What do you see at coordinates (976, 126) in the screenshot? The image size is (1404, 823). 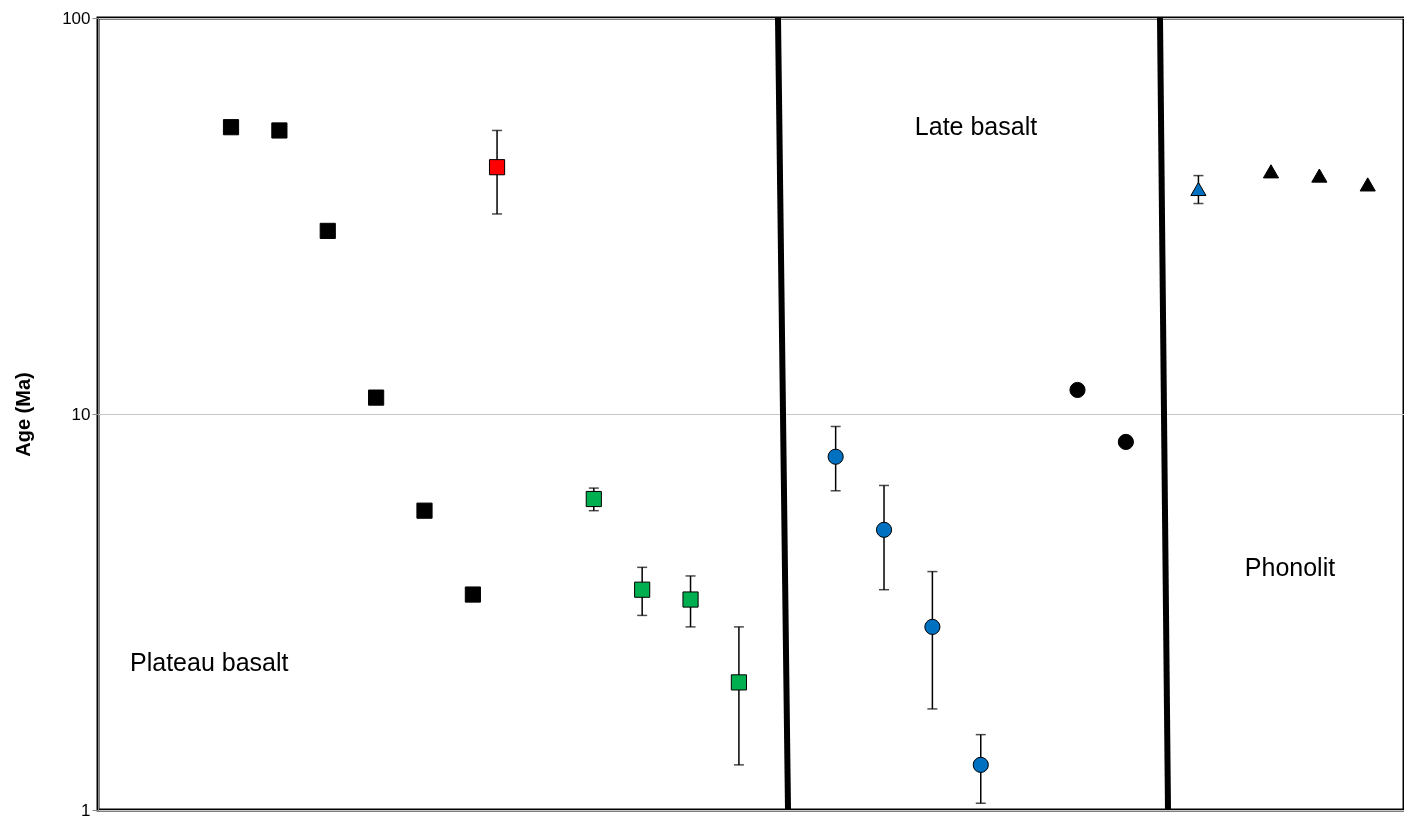 I see `annotation: Late basalt` at bounding box center [976, 126].